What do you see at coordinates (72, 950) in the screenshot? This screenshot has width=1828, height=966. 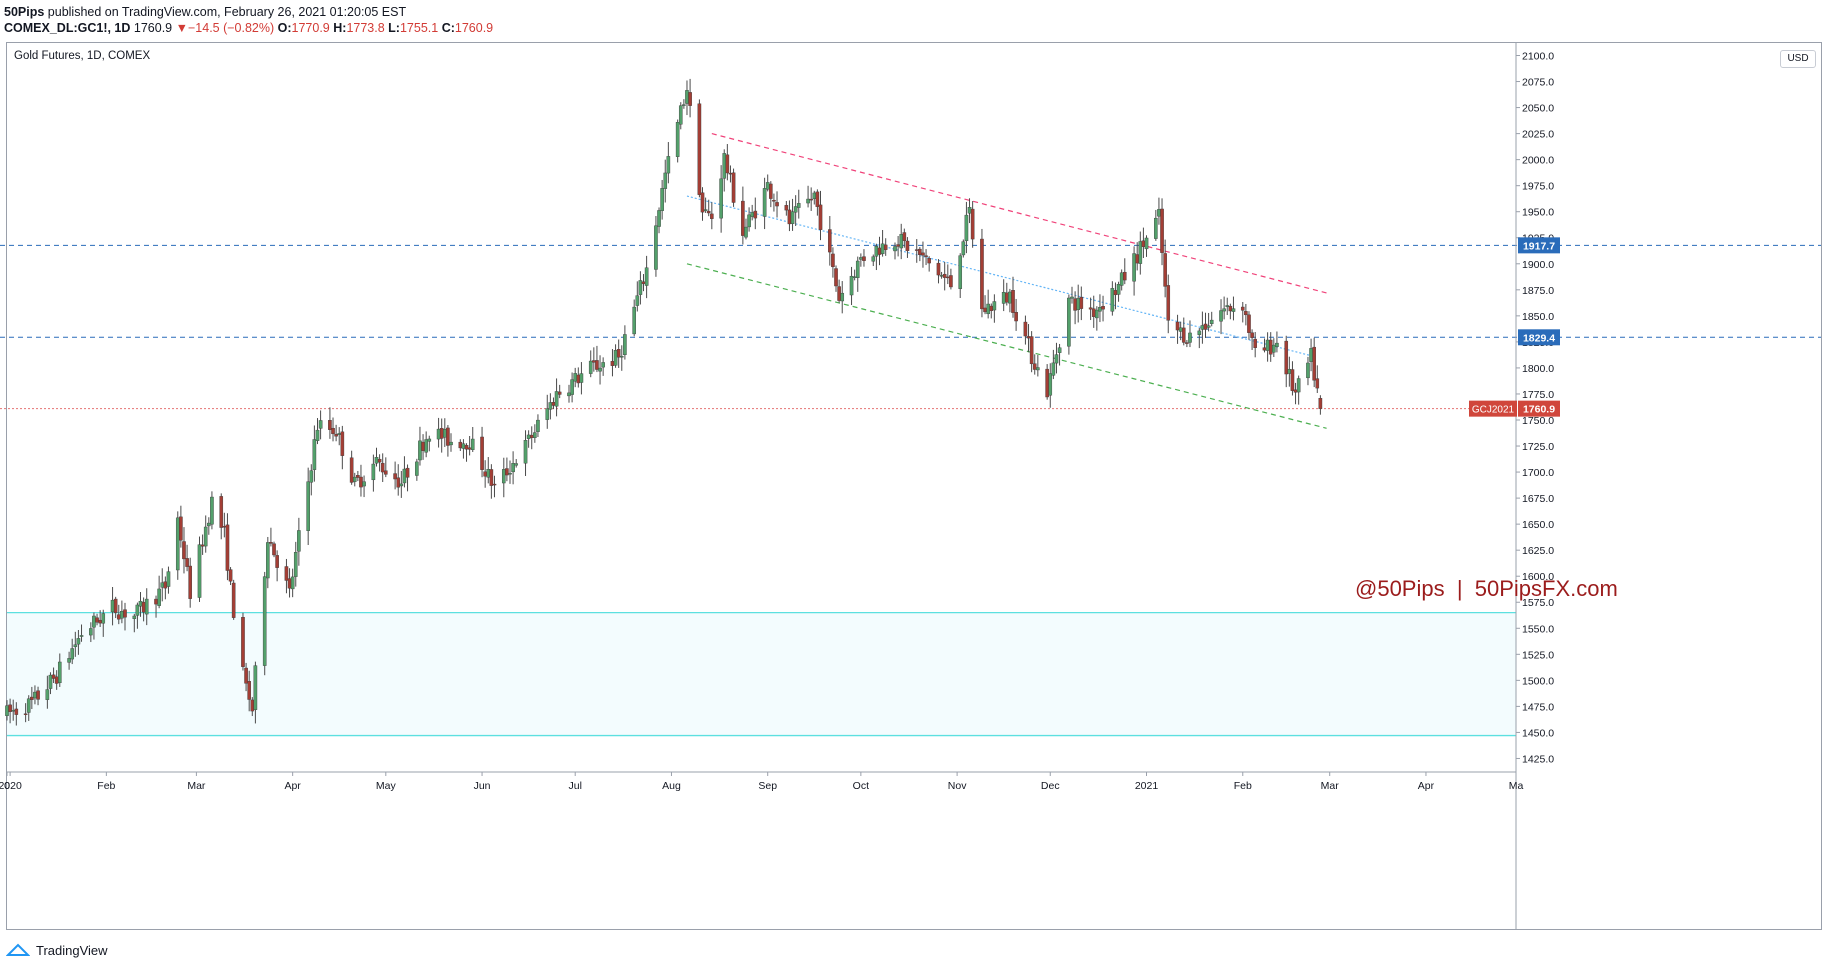 I see `footer-brand: TradingView` at bounding box center [72, 950].